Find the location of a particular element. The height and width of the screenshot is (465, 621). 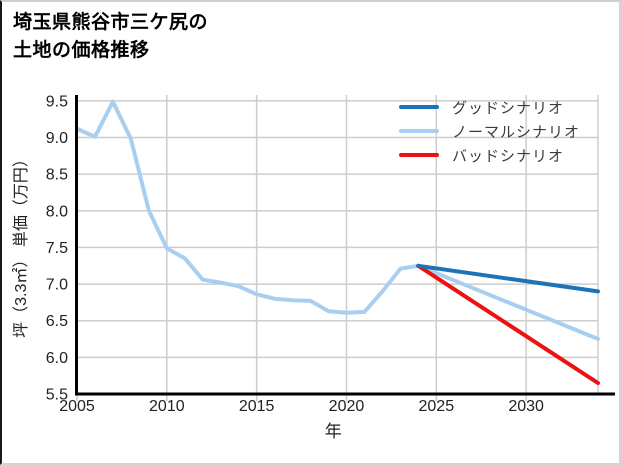

y-tick-label-6.5: 6.5 is located at coordinates (57, 321).